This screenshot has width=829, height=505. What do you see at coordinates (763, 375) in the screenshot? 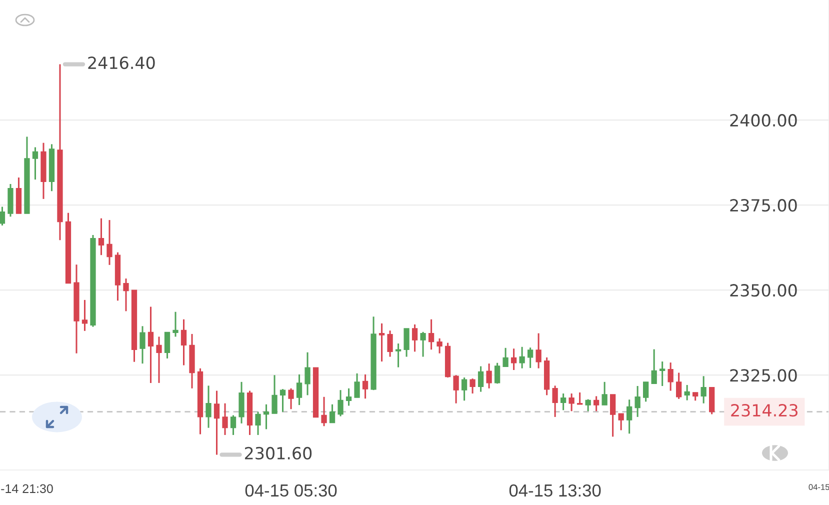
I see `y-tick-label: 2325.00` at bounding box center [763, 375].